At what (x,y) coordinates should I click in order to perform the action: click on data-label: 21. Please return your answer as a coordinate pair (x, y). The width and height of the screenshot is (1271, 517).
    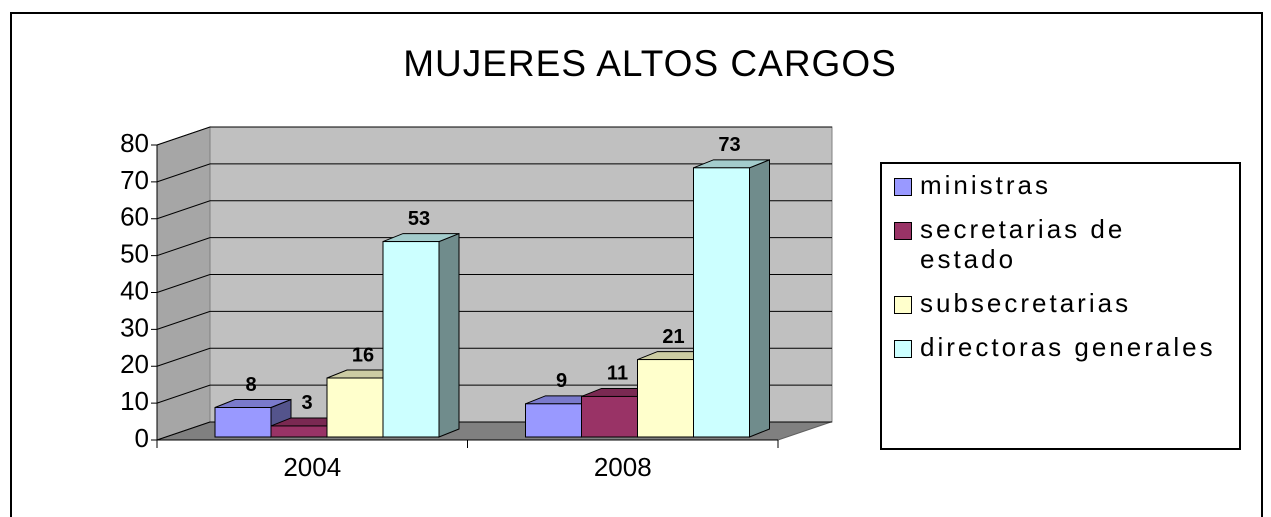
    Looking at the image, I should click on (673, 337).